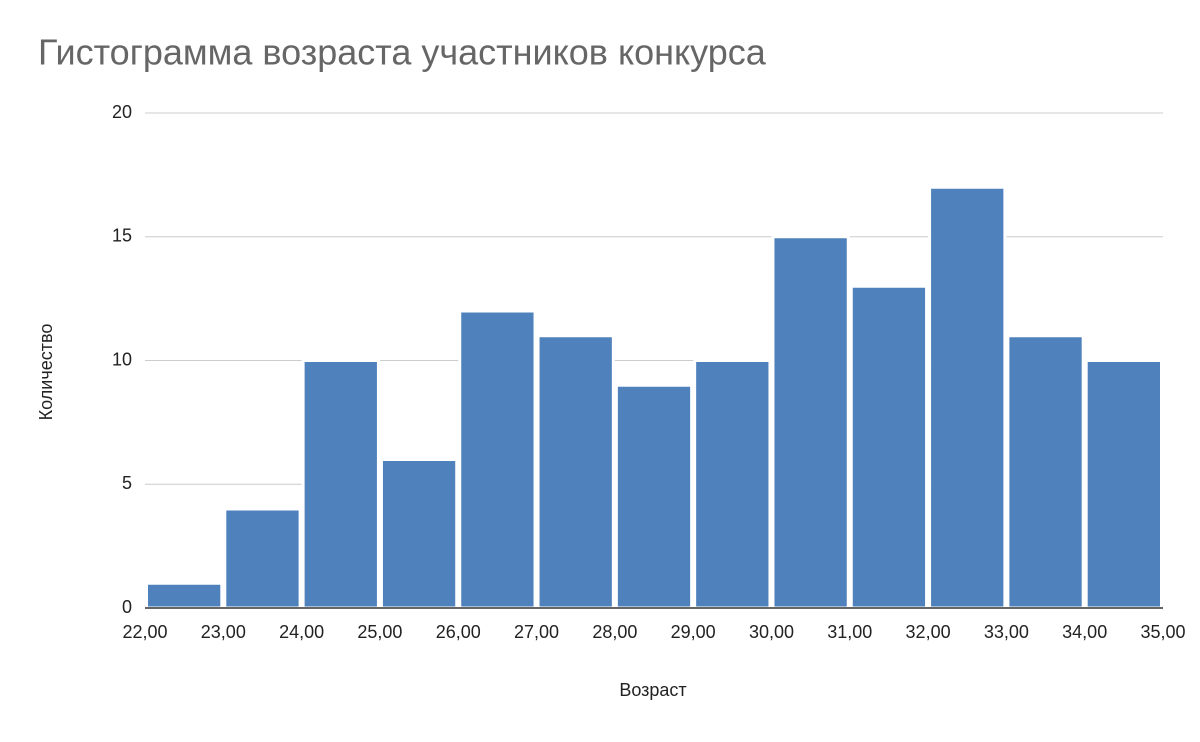 The width and height of the screenshot is (1200, 742). What do you see at coordinates (693, 632) in the screenshot?
I see `x-tick-label: 29,00` at bounding box center [693, 632].